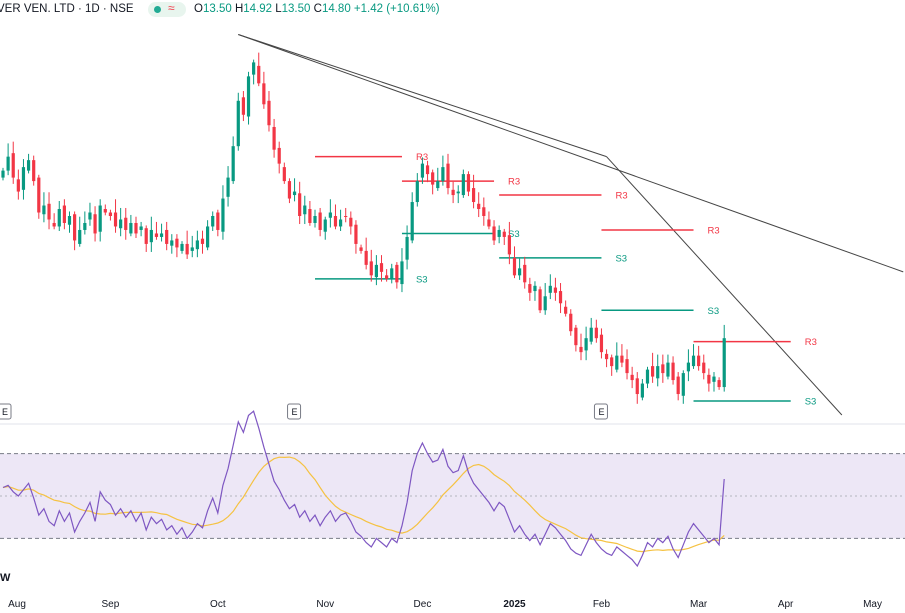 The width and height of the screenshot is (905, 613). What do you see at coordinates (111, 604) in the screenshot?
I see `x-tick-label: Sep` at bounding box center [111, 604].